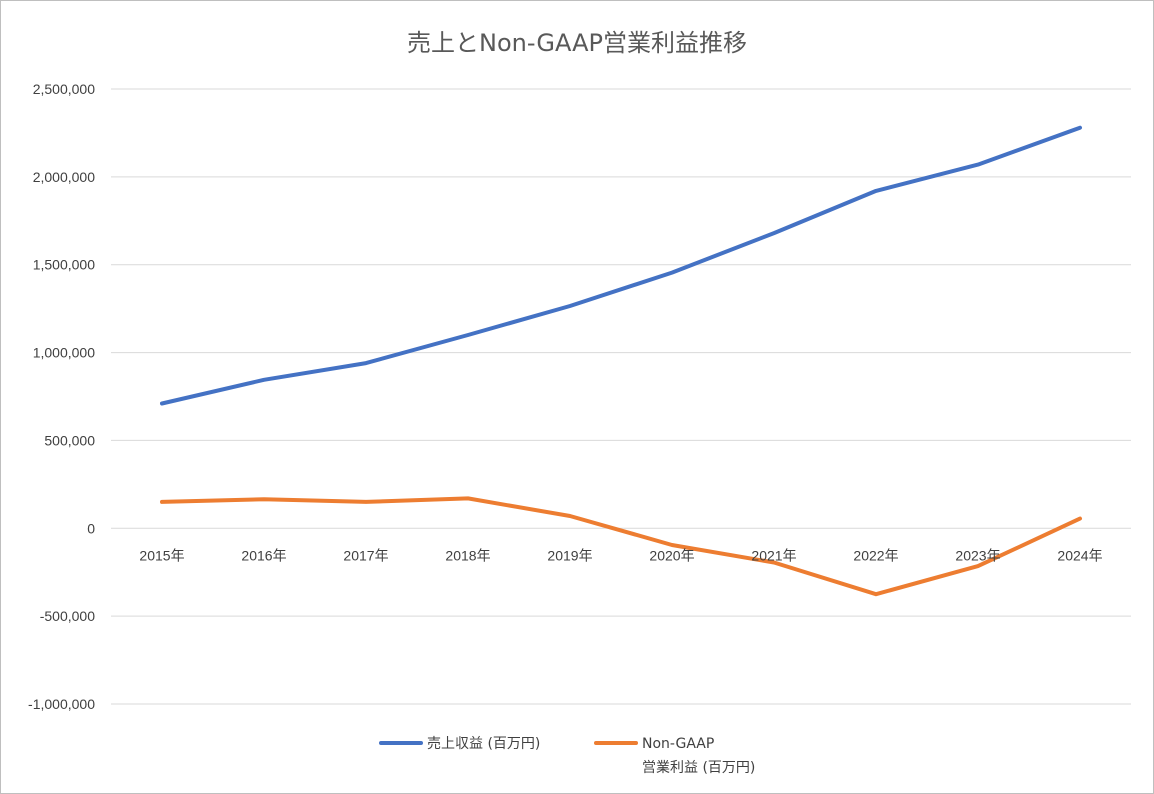 Image resolution: width=1154 pixels, height=794 pixels. Describe the element at coordinates (1079, 555) in the screenshot. I see `x-tick-label: 2024年` at that location.